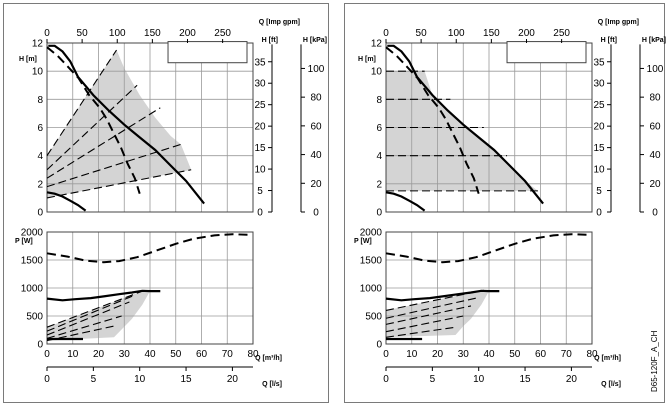 This screenshot has width=669, height=405. What do you see at coordinates (371, 233) in the screenshot?
I see `tick-label-power: 2000` at bounding box center [371, 233].